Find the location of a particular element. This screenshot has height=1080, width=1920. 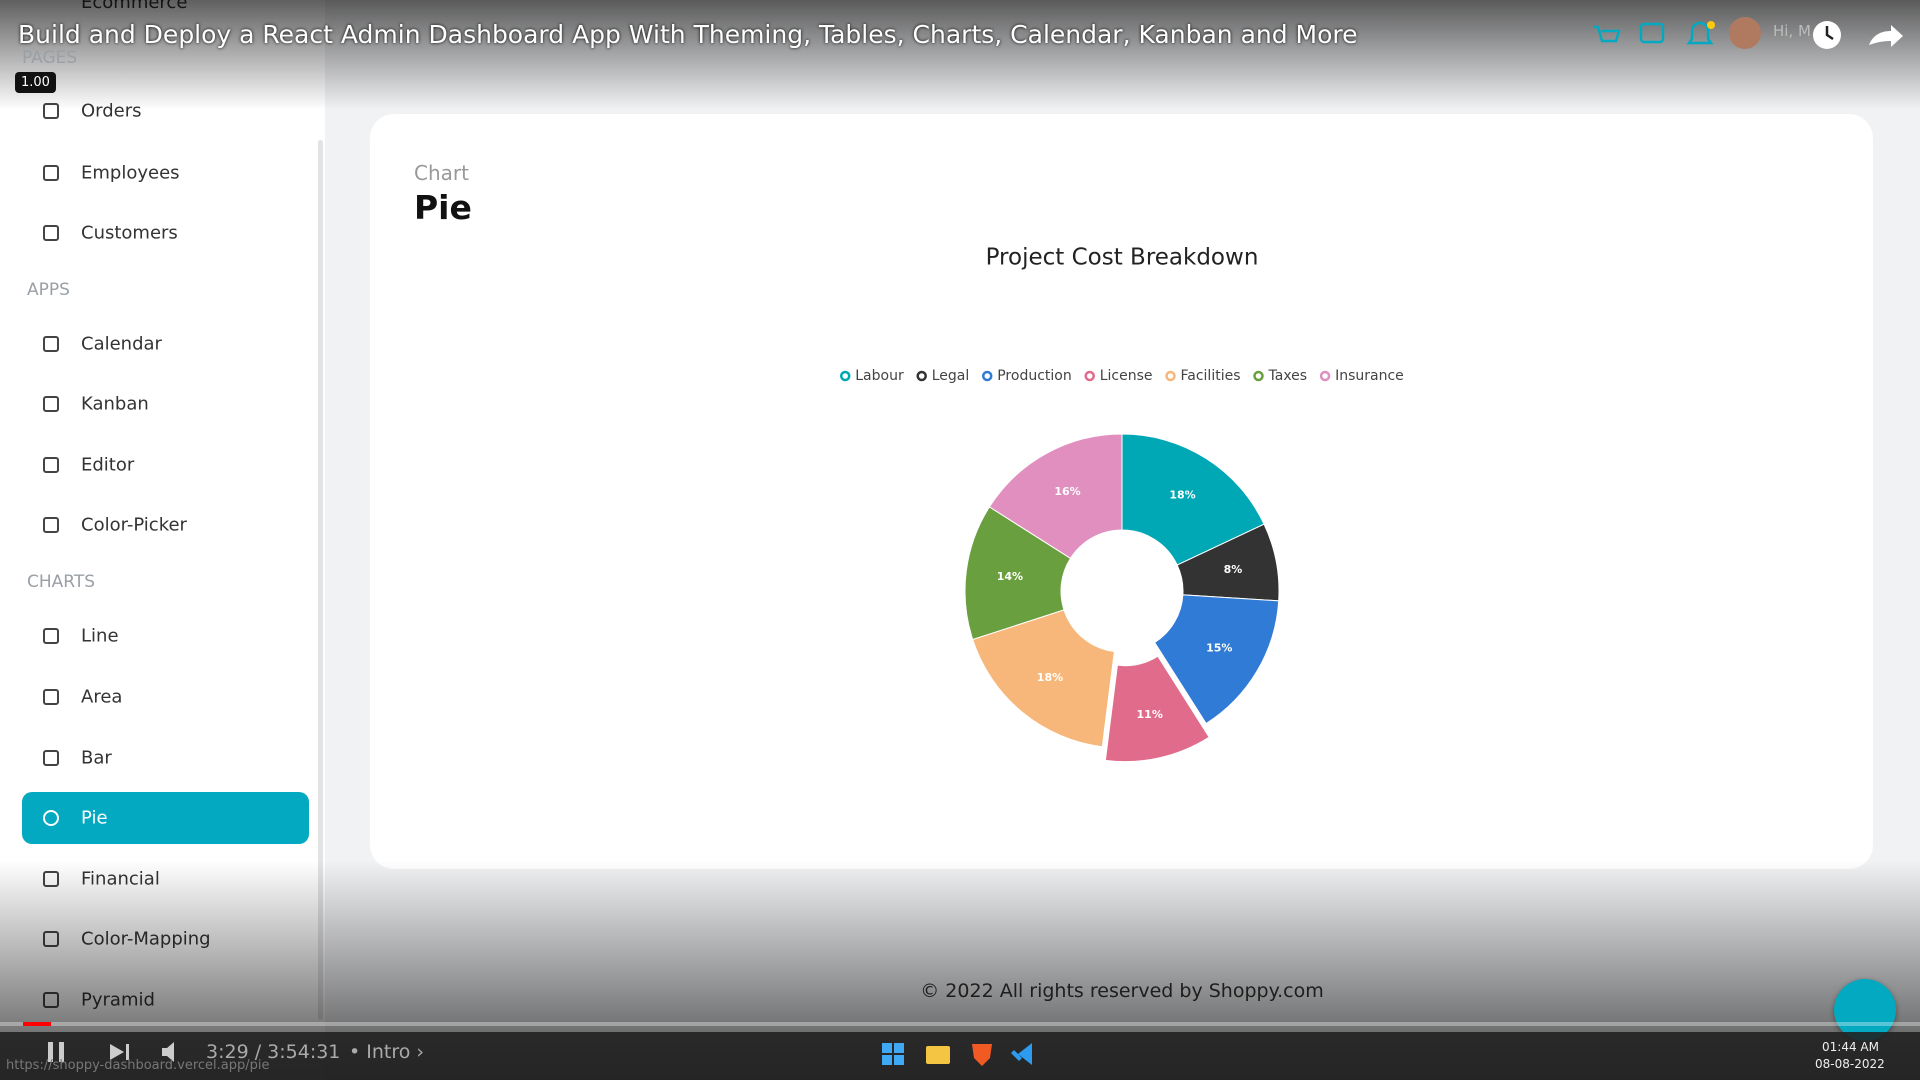

next-button is located at coordinates (119, 1052).